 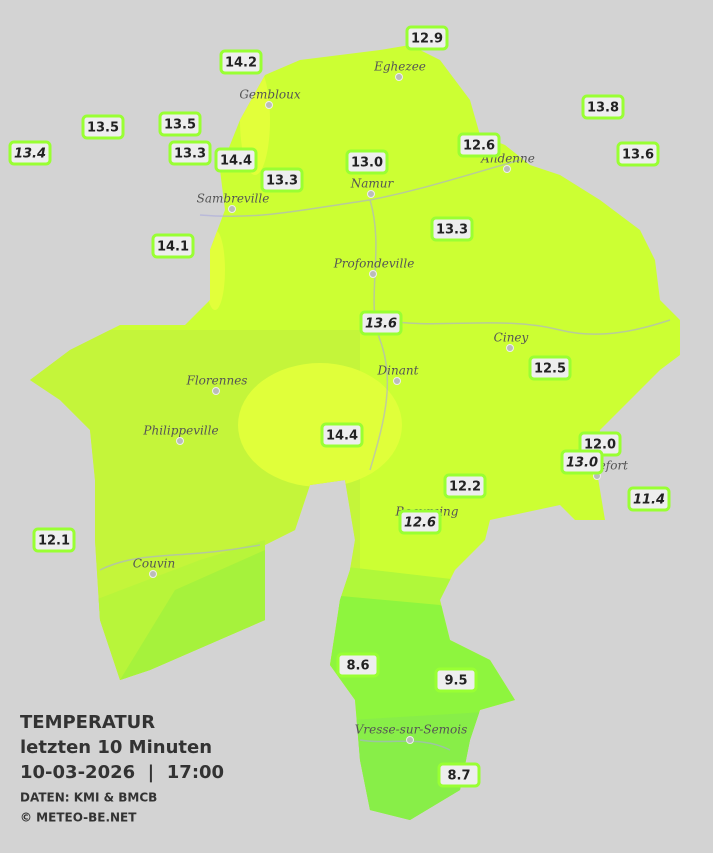 I want to click on city-label: Florennes, so click(x=217, y=381).